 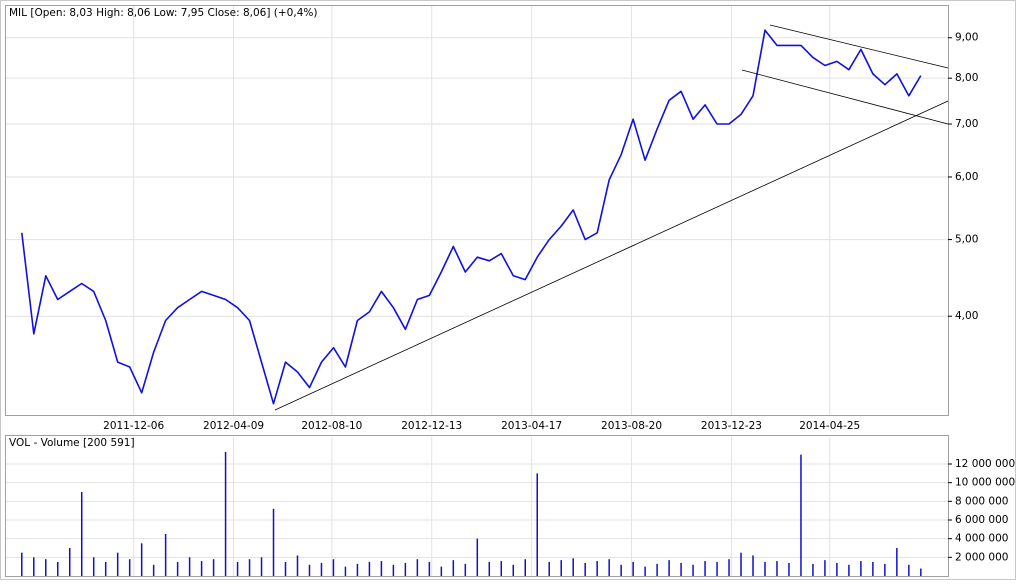 What do you see at coordinates (133, 426) in the screenshot?
I see `x-tick-label: 2011-12-06` at bounding box center [133, 426].